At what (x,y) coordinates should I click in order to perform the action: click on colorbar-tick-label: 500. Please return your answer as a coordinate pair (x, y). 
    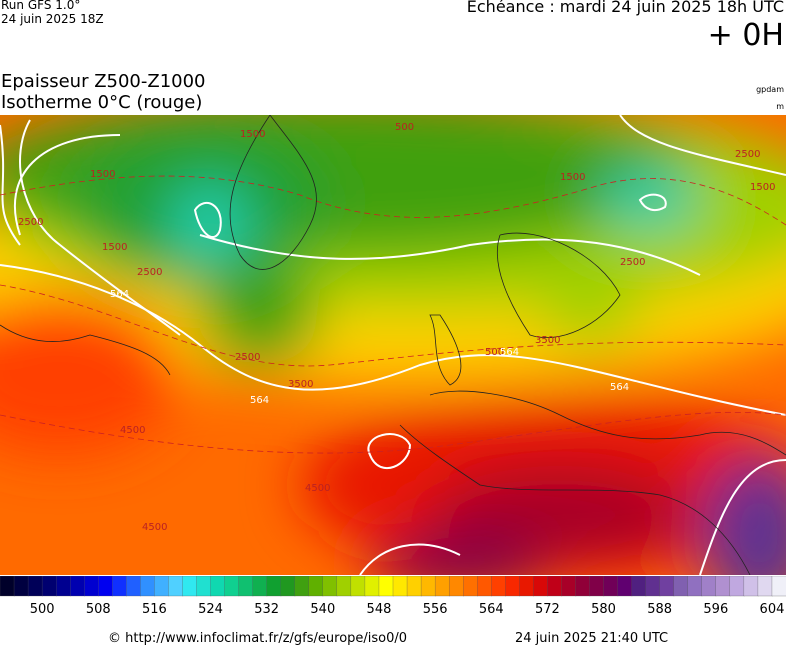
    Looking at the image, I should click on (42, 609).